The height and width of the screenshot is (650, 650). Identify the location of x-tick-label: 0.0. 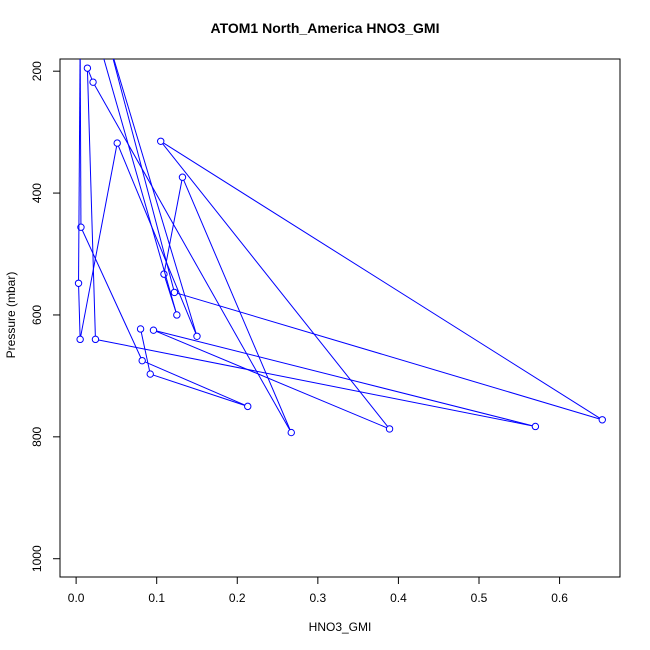
(76, 598).